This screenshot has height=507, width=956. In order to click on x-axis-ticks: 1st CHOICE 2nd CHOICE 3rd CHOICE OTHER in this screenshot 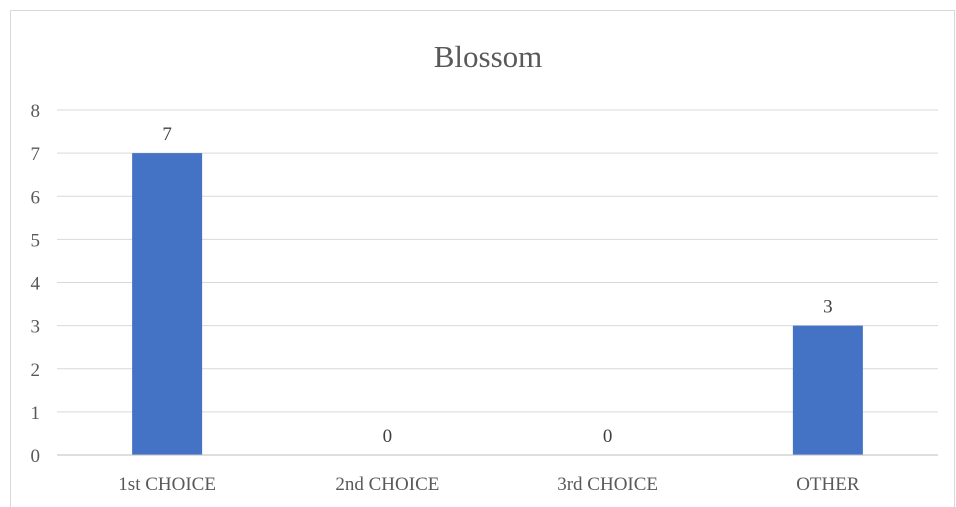, I will do `click(489, 484)`.